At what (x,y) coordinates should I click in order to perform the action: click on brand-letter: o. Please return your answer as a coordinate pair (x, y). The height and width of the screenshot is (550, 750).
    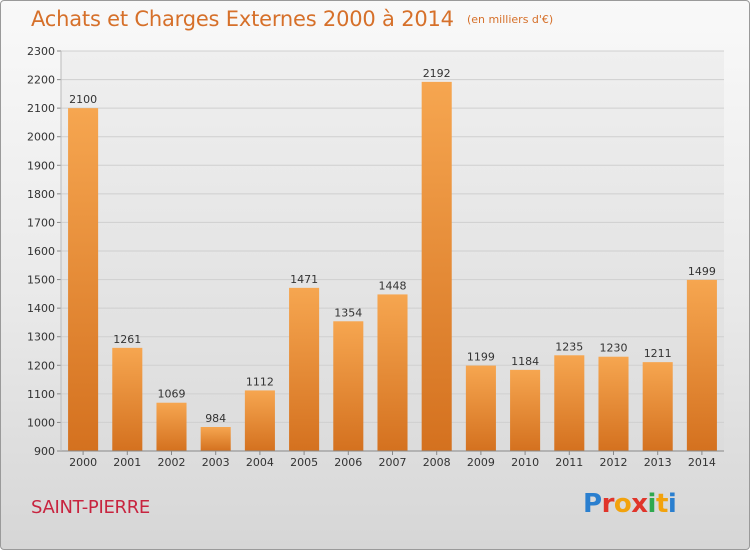
    Looking at the image, I should click on (622, 504).